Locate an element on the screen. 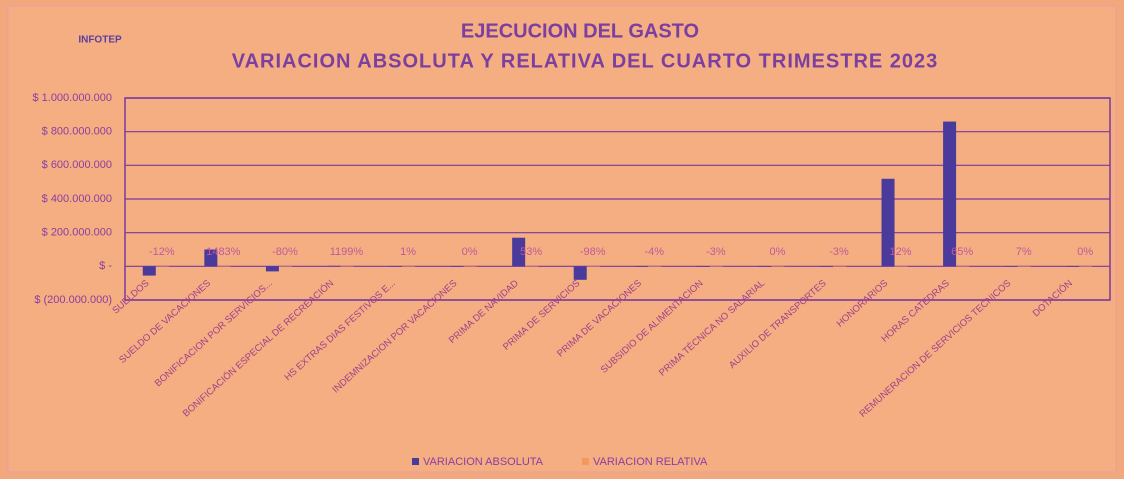  legend-label: VARIACION RELATIVA is located at coordinates (650, 462).